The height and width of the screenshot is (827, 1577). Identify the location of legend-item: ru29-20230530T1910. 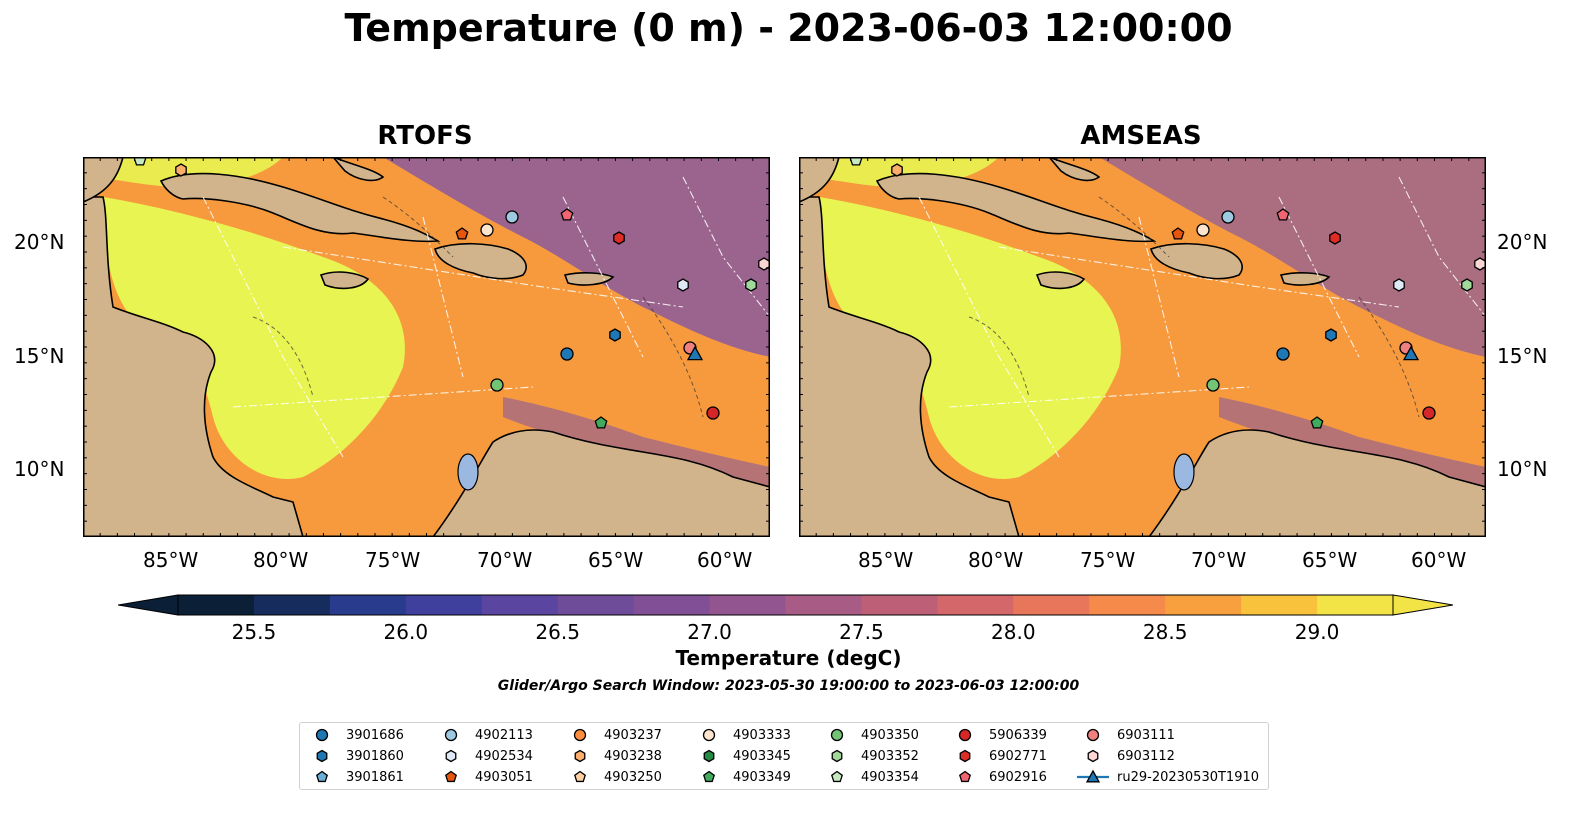
(1167, 777).